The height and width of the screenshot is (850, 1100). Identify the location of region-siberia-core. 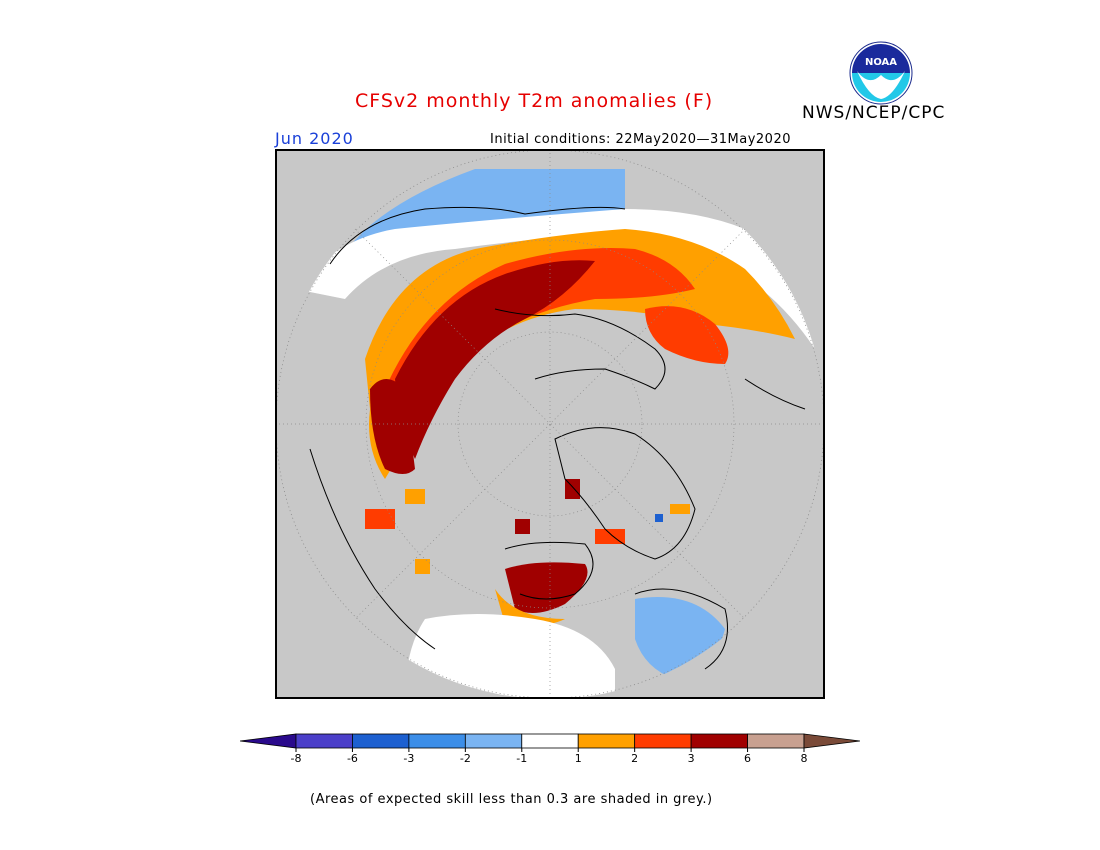
(495, 359).